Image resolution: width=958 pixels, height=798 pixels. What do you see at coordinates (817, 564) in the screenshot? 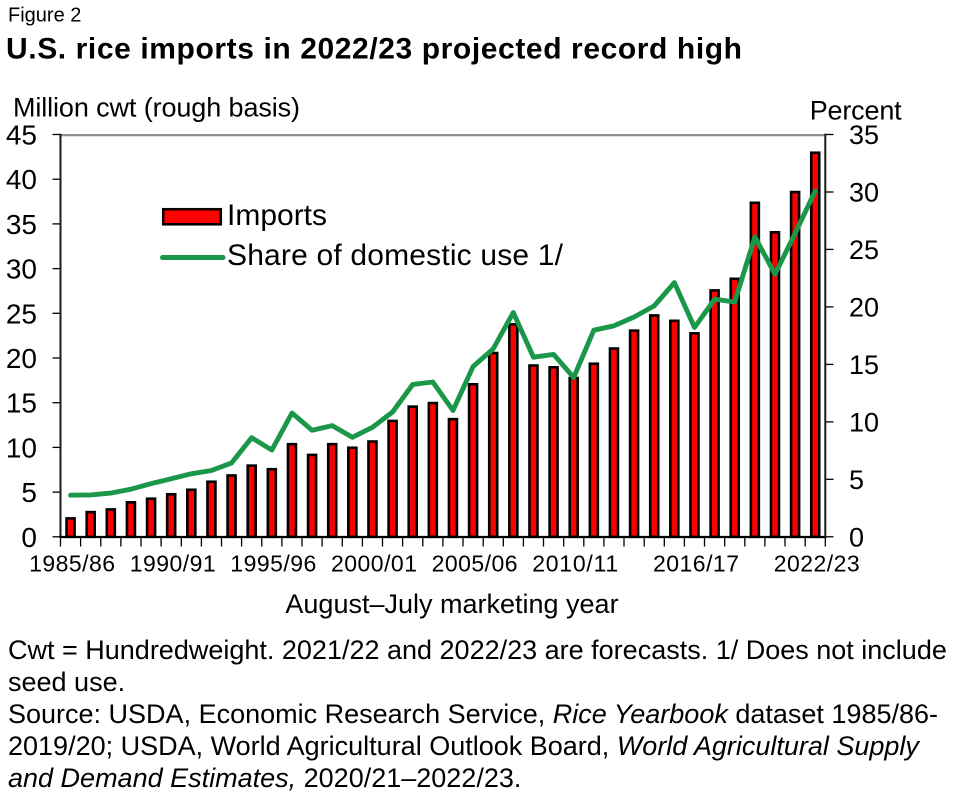
I see `svg-text: 2022/23` at bounding box center [817, 564].